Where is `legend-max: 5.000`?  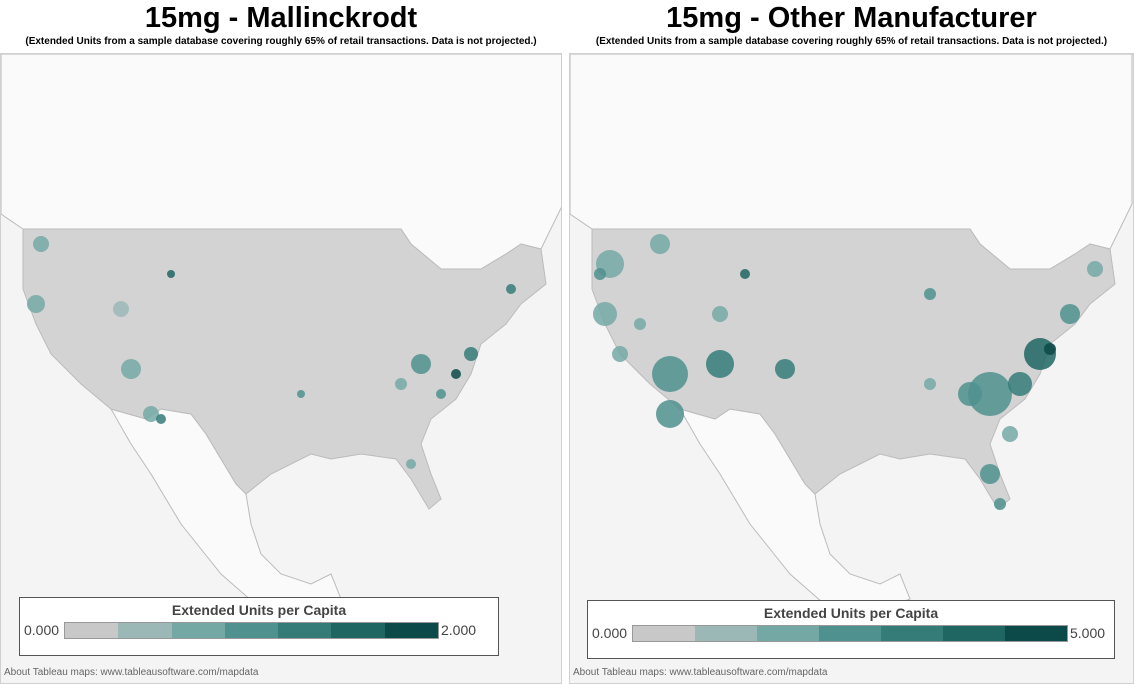 legend-max: 5.000 is located at coordinates (1088, 633).